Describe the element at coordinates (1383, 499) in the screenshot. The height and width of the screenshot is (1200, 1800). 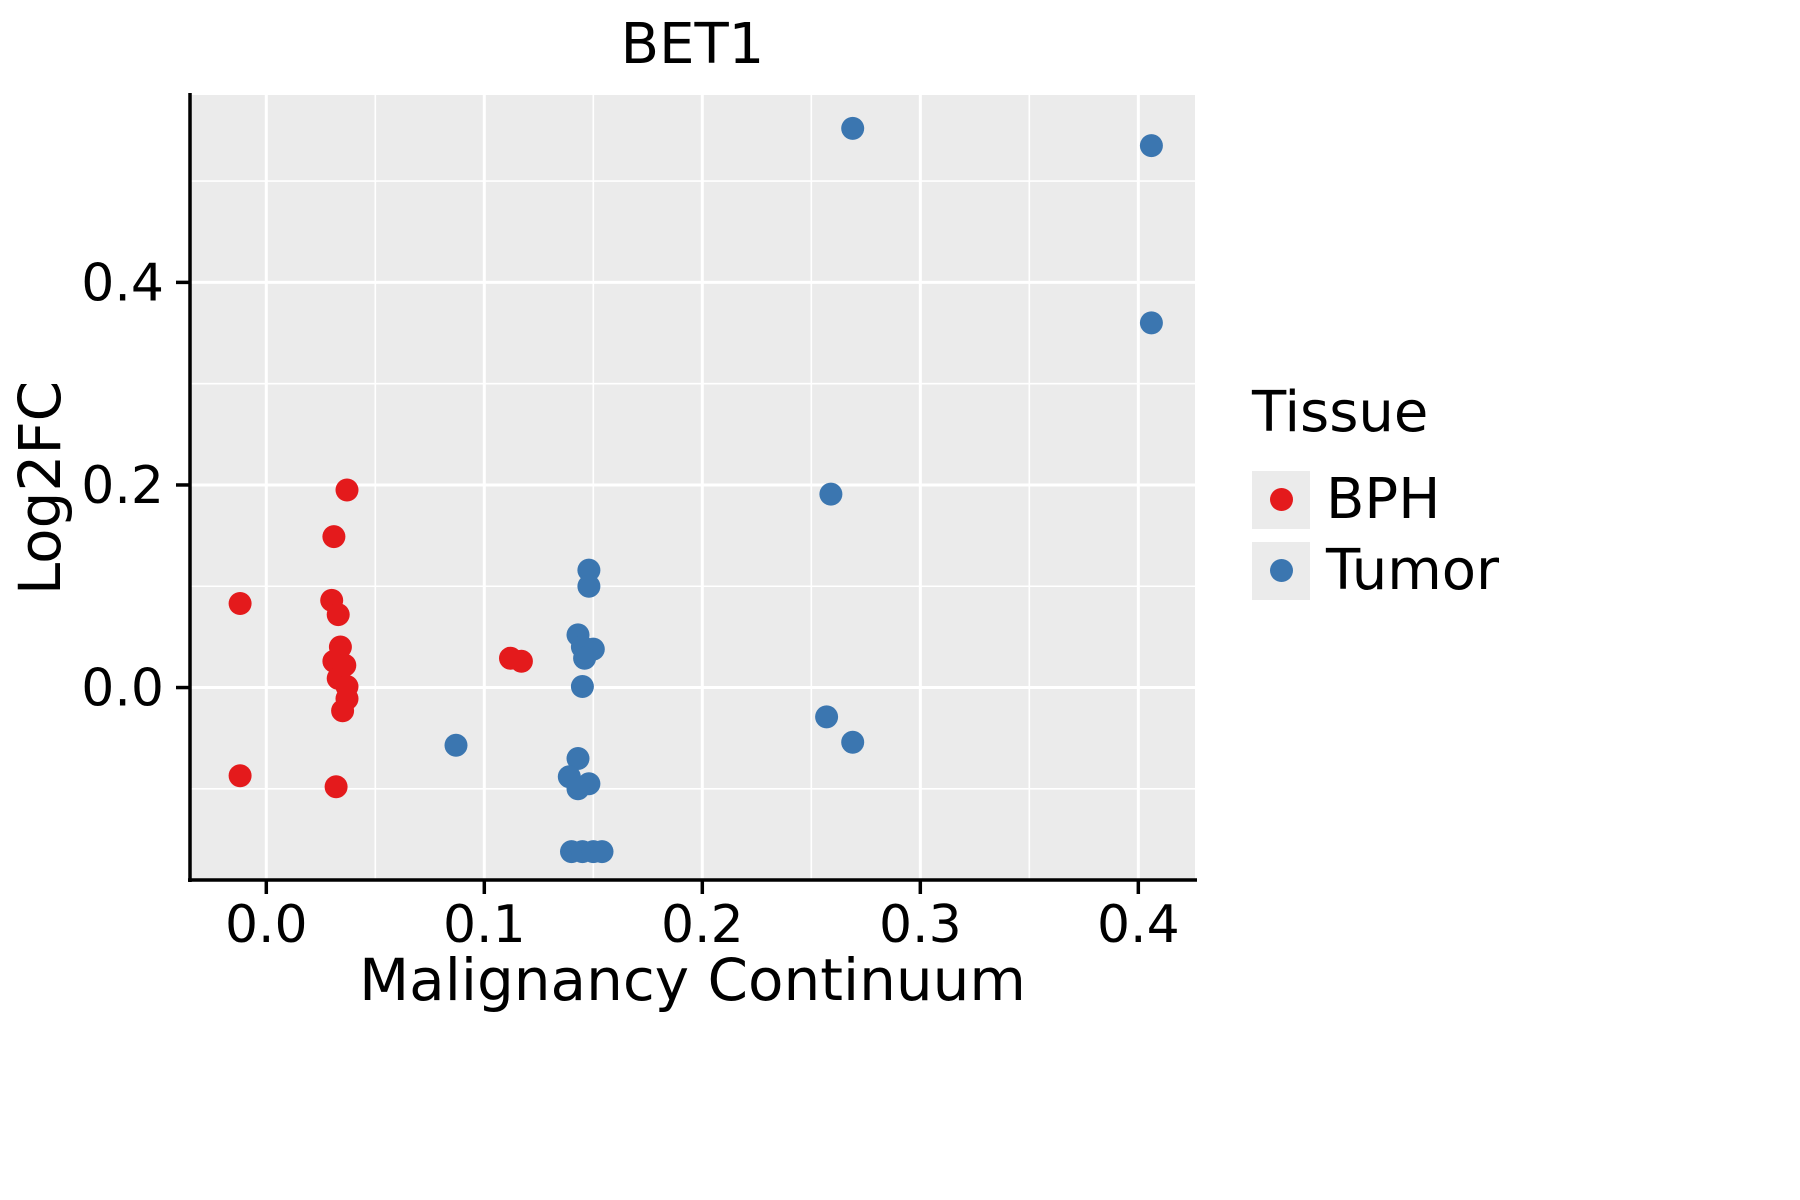
I see `legend-label: BPH` at that location.